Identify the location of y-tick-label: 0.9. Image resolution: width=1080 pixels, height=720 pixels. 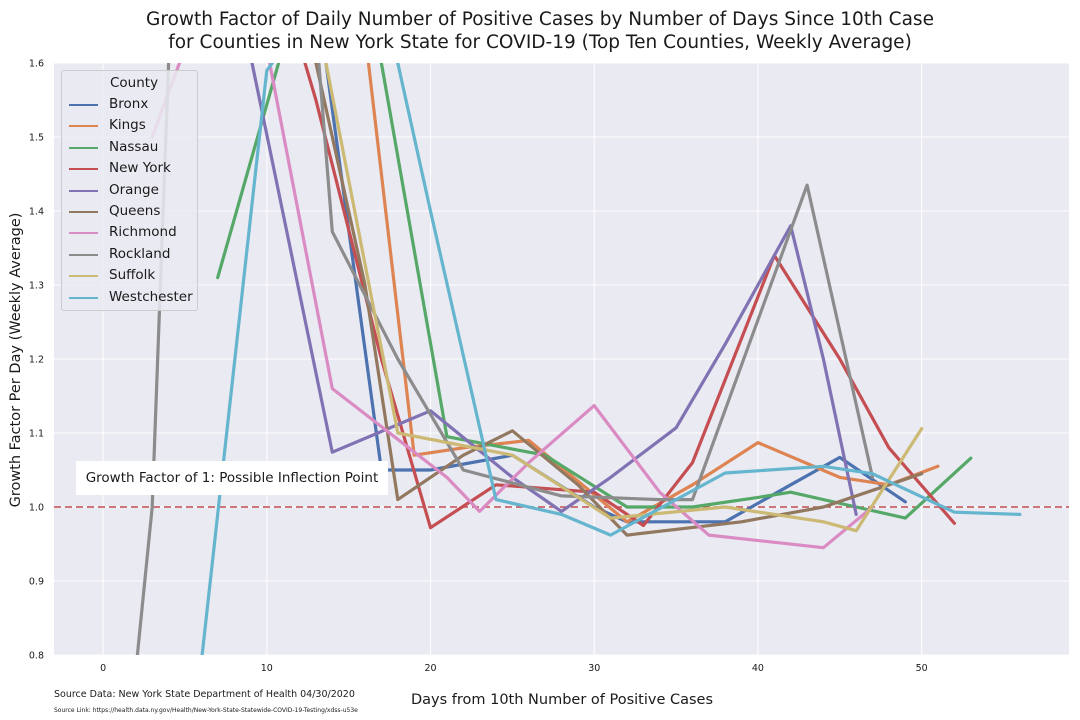
(36, 582).